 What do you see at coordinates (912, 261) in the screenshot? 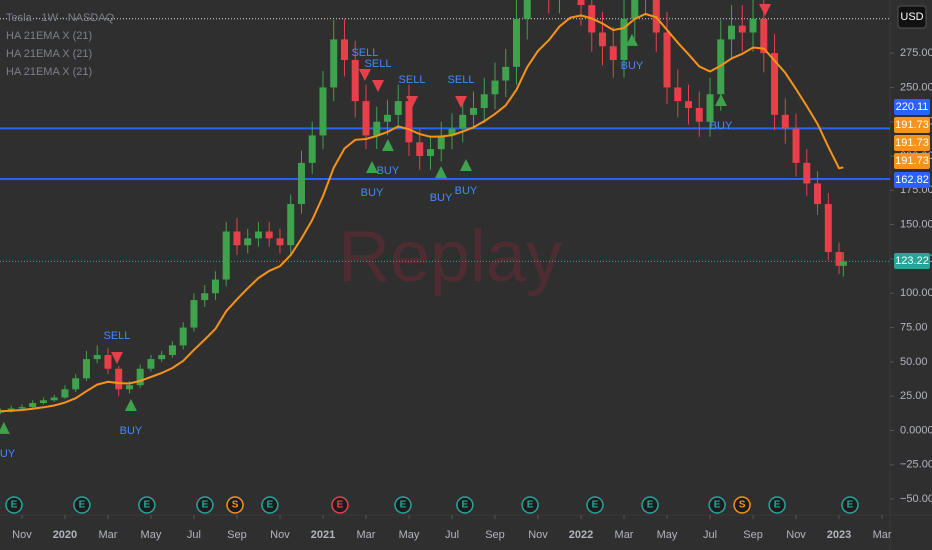
I see `price-tag-label: 123.22` at bounding box center [912, 261].